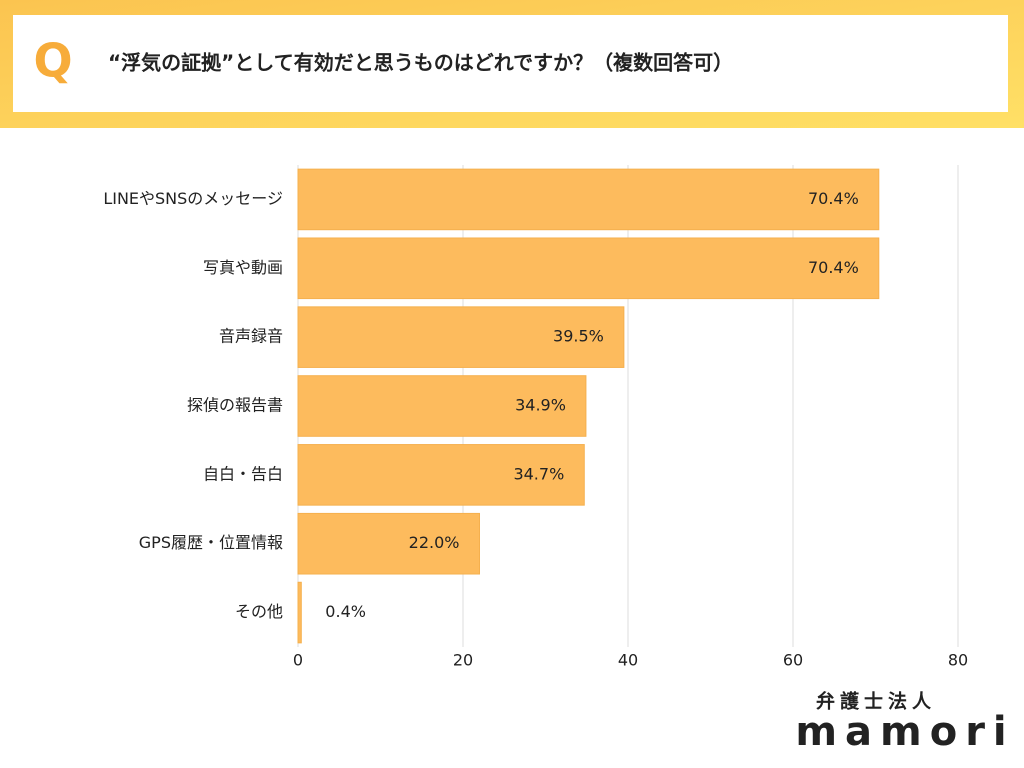  I want to click on category-label: 音声録音, so click(251, 336).